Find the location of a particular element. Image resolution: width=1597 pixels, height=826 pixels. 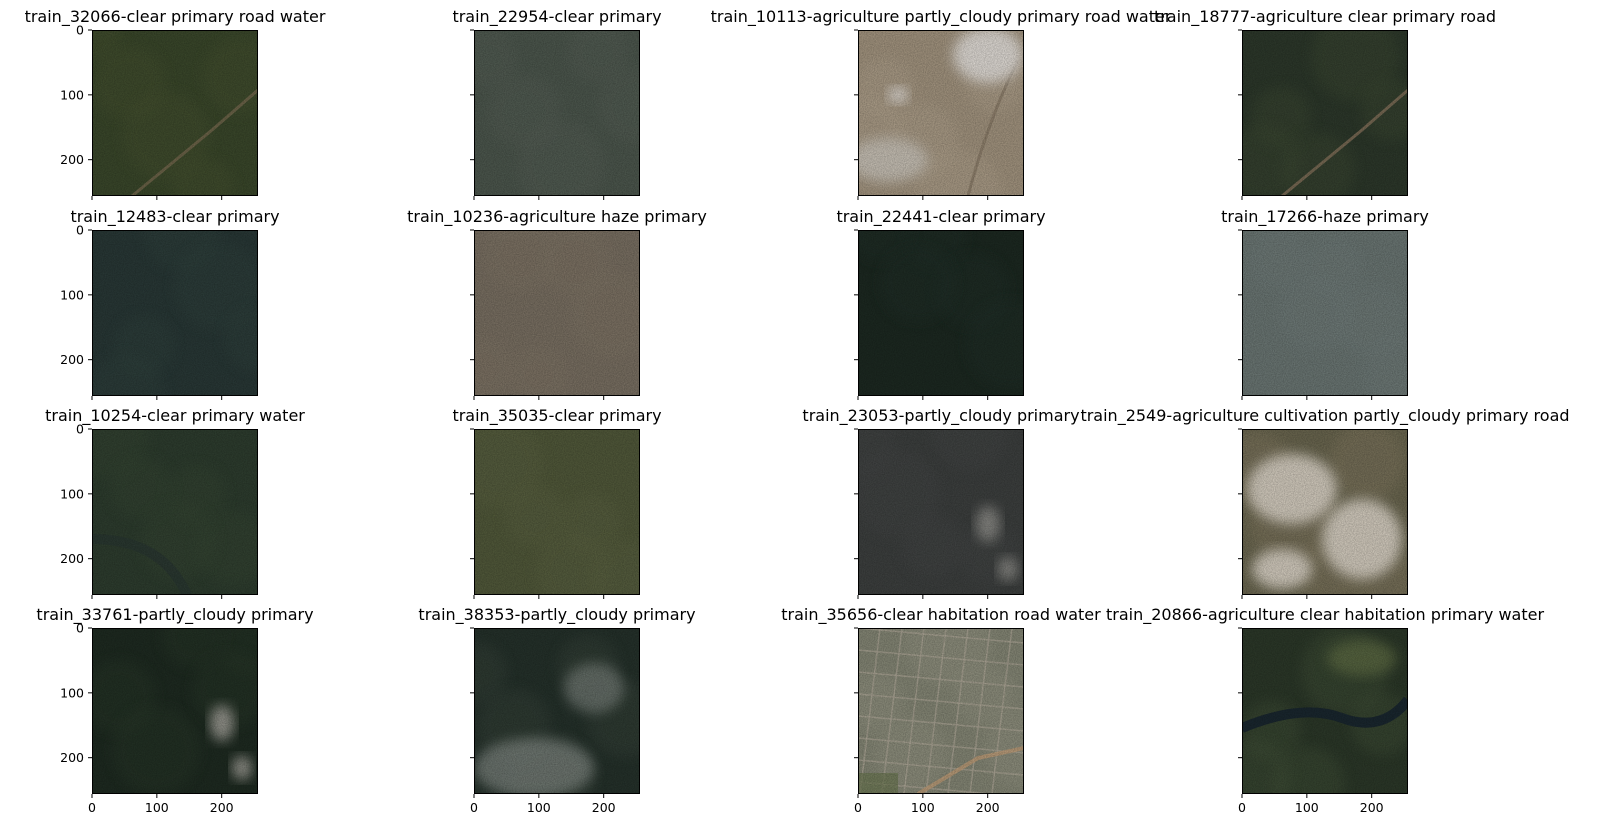

panel-title: train_32066-clear primary road water is located at coordinates (175, 17).